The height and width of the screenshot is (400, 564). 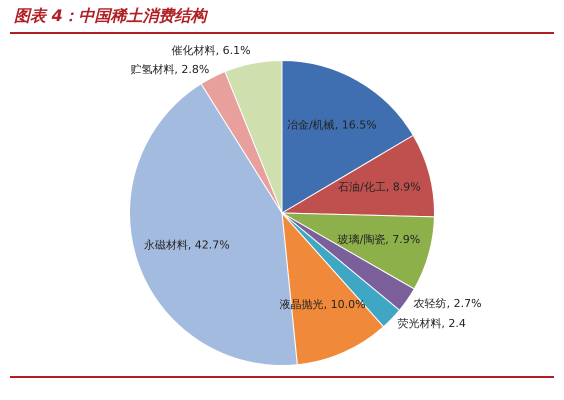 What do you see at coordinates (379, 187) in the screenshot?
I see `slice-label: 石油/化工, 8.9%` at bounding box center [379, 187].